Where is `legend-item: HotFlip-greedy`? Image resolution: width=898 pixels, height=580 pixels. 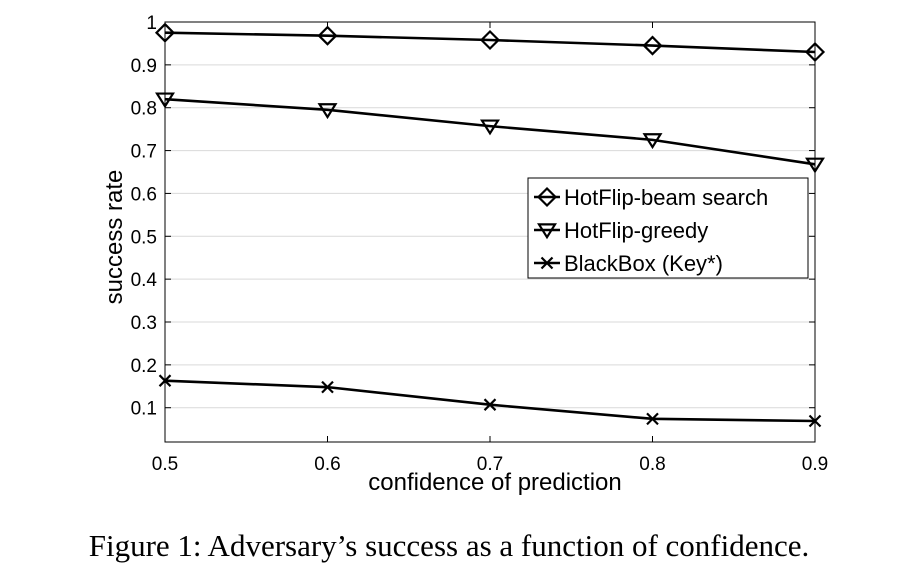
legend-item: HotFlip-greedy is located at coordinates (621, 230).